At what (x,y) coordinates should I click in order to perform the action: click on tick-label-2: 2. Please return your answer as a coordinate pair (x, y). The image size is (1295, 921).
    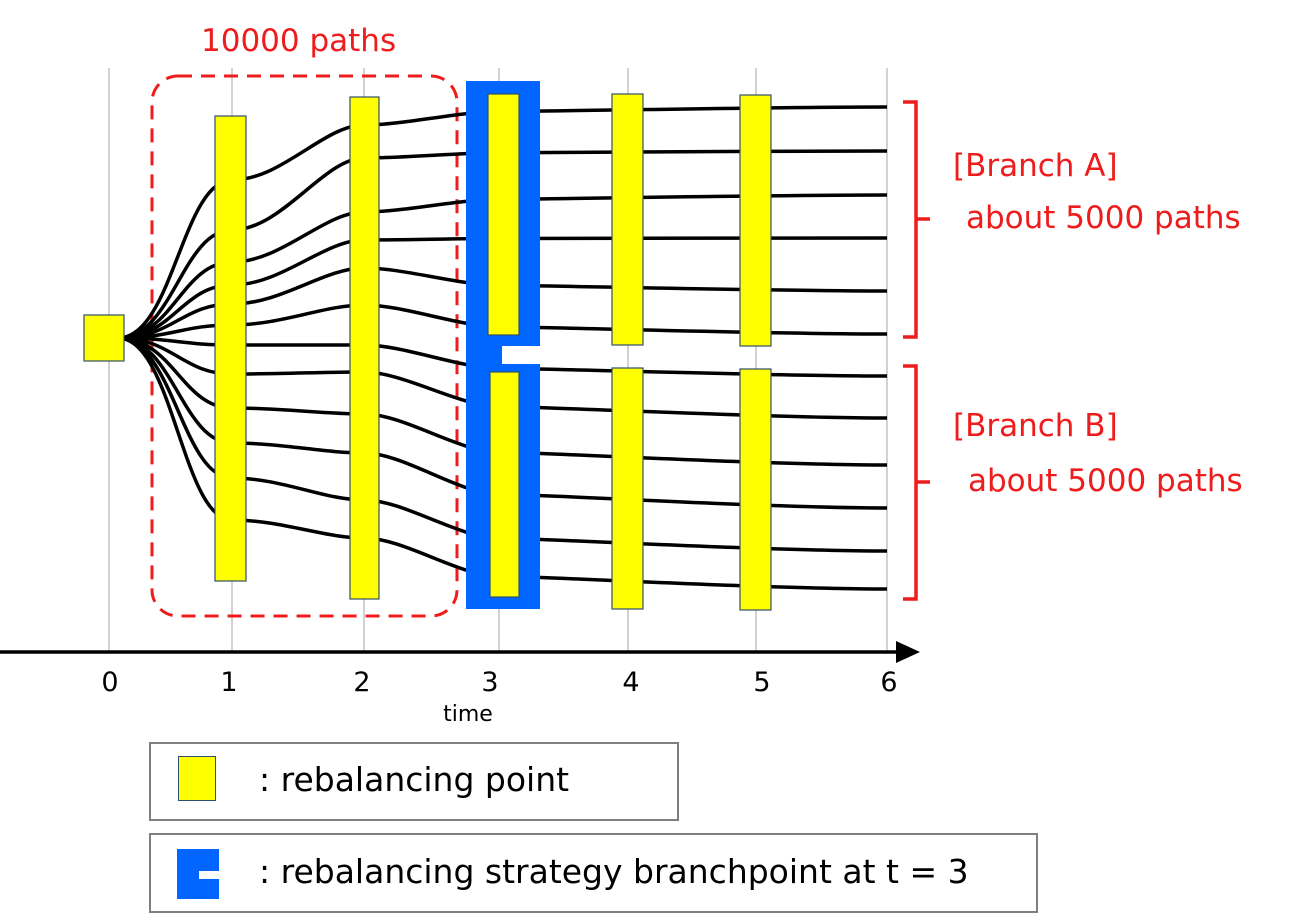
    Looking at the image, I should click on (361, 682).